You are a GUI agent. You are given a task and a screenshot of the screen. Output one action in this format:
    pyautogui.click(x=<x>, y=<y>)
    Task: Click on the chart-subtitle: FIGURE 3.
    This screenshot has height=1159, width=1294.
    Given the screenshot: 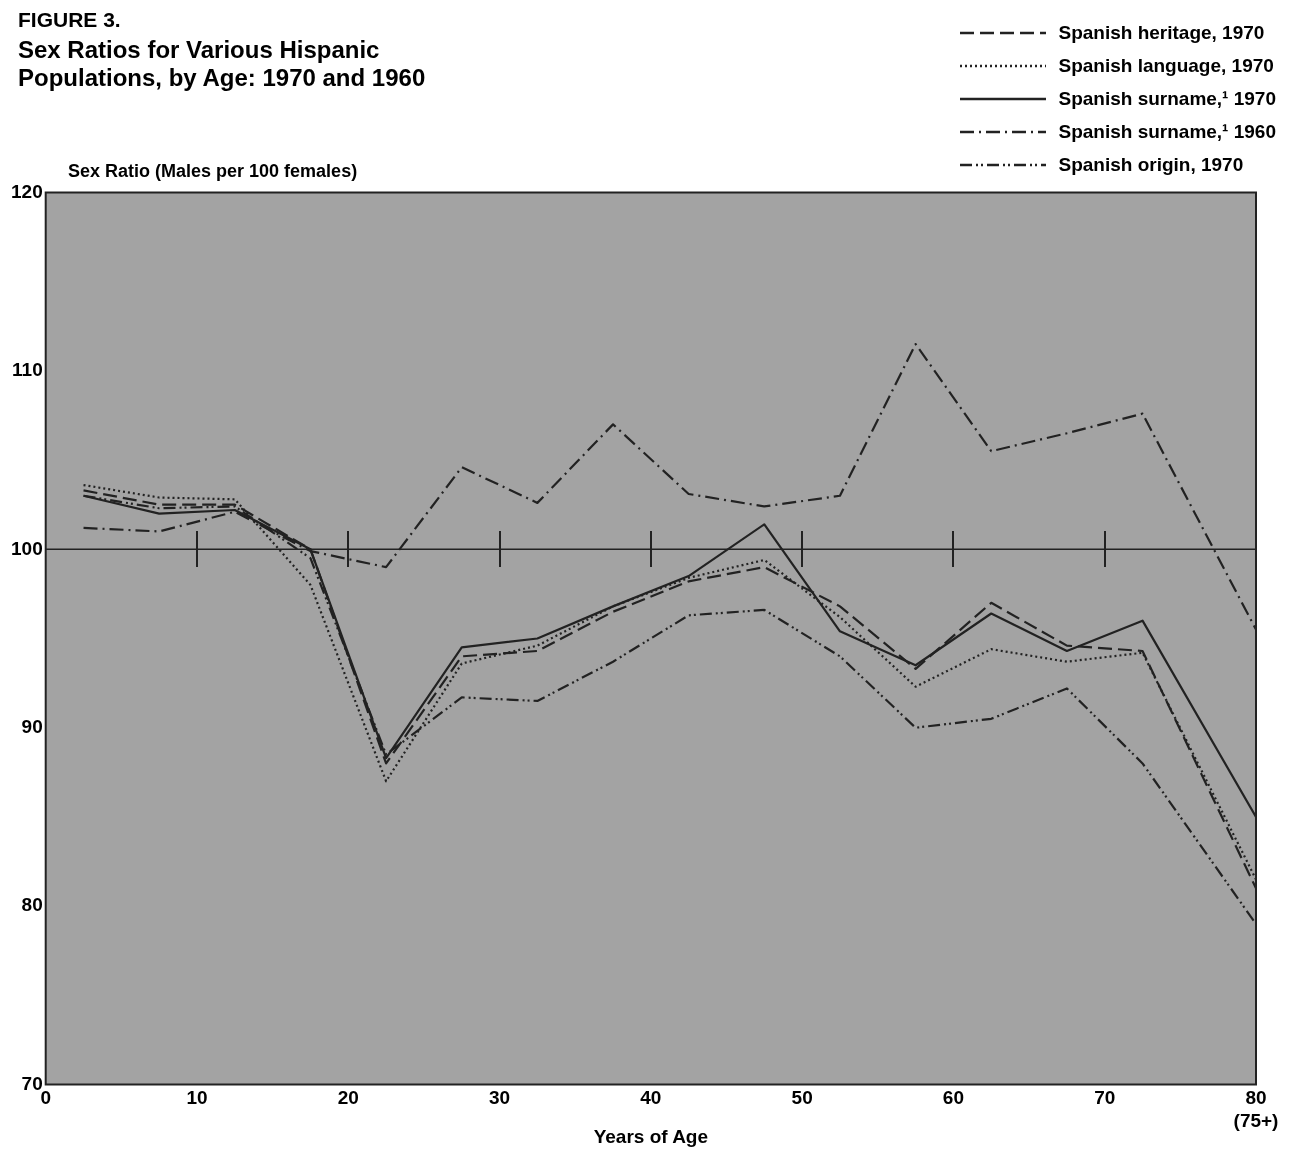 What is the action you would take?
    pyautogui.click(x=70, y=20)
    